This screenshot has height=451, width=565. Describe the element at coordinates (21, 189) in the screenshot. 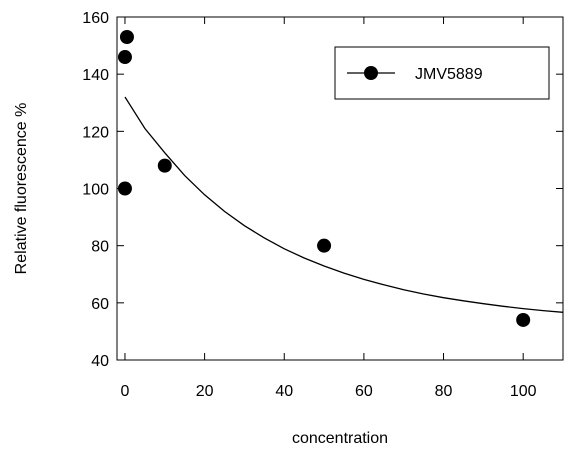

I see `y-axis-title: Relative fluorescence %` at that location.